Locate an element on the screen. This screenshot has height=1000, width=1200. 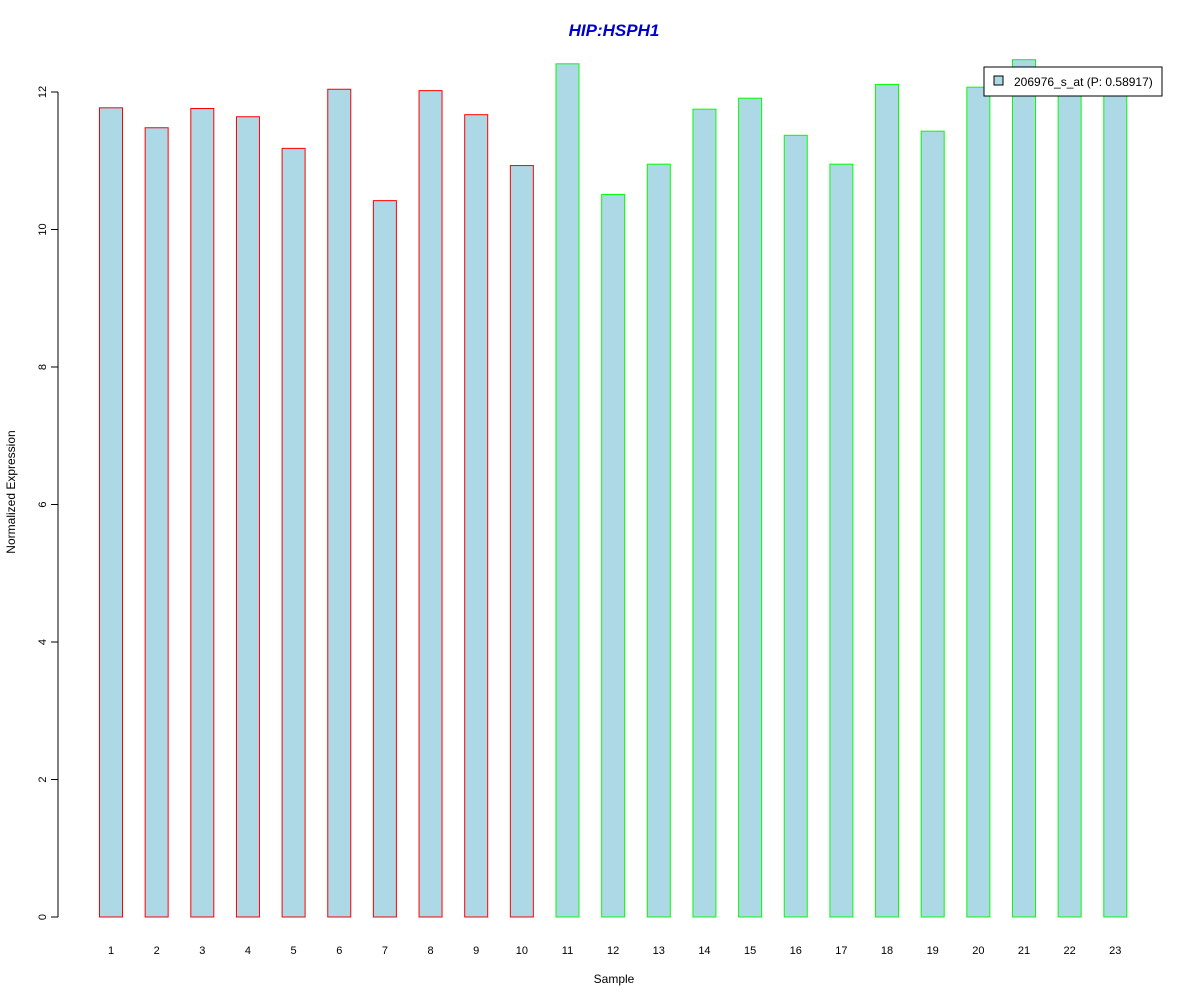
chart-title: HIP:HSPH1 is located at coordinates (614, 30).